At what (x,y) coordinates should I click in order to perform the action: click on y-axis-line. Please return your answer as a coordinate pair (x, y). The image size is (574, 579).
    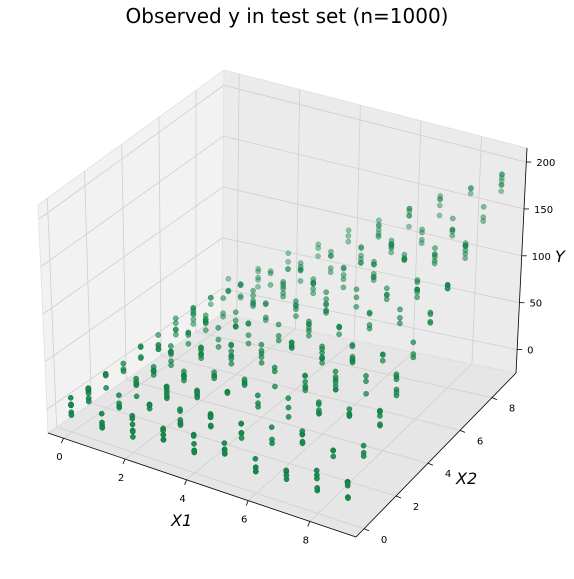
    Looking at the image, I should click on (436, 455).